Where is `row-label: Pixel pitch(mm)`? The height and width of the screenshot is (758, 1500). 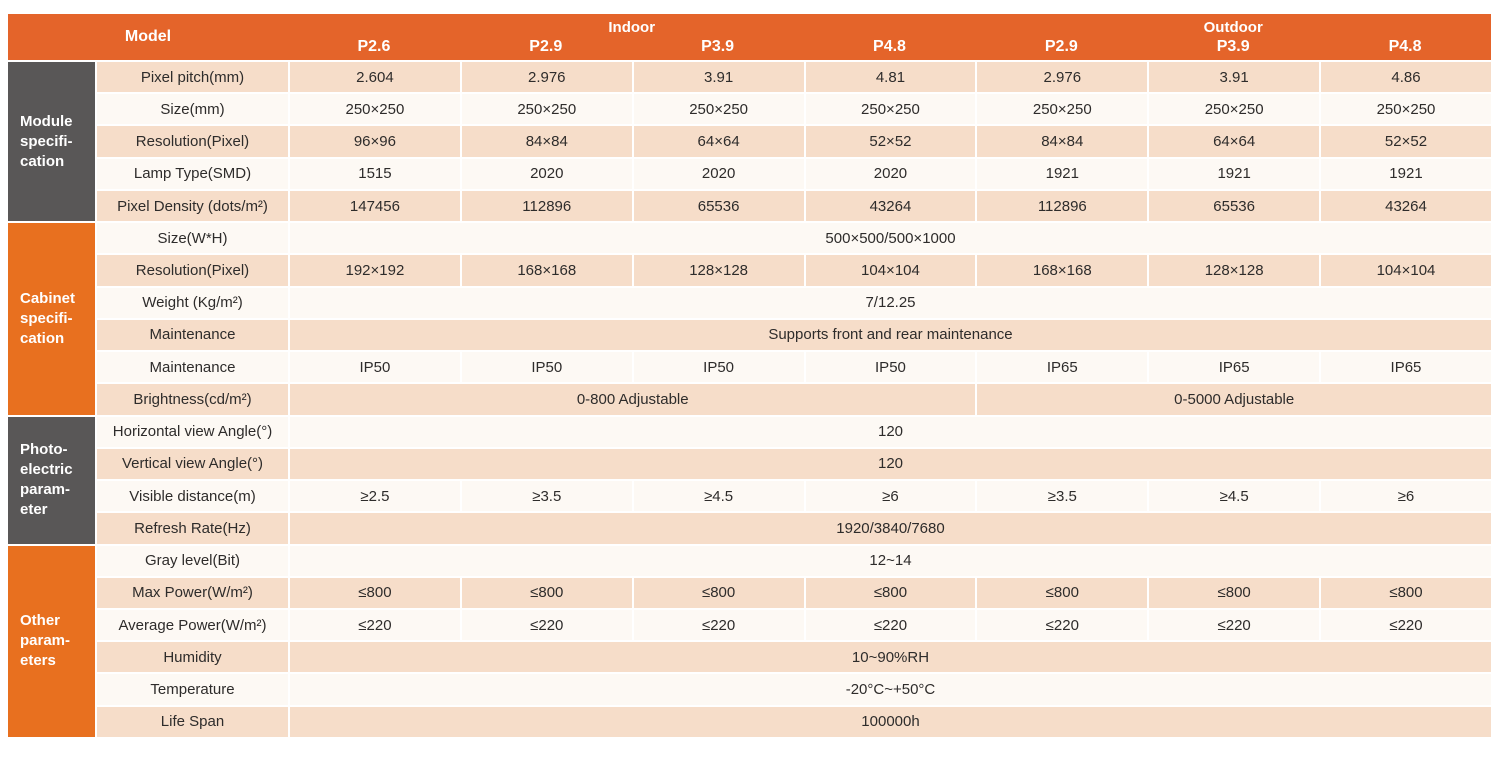
row-label: Pixel pitch(mm) is located at coordinates (191, 77).